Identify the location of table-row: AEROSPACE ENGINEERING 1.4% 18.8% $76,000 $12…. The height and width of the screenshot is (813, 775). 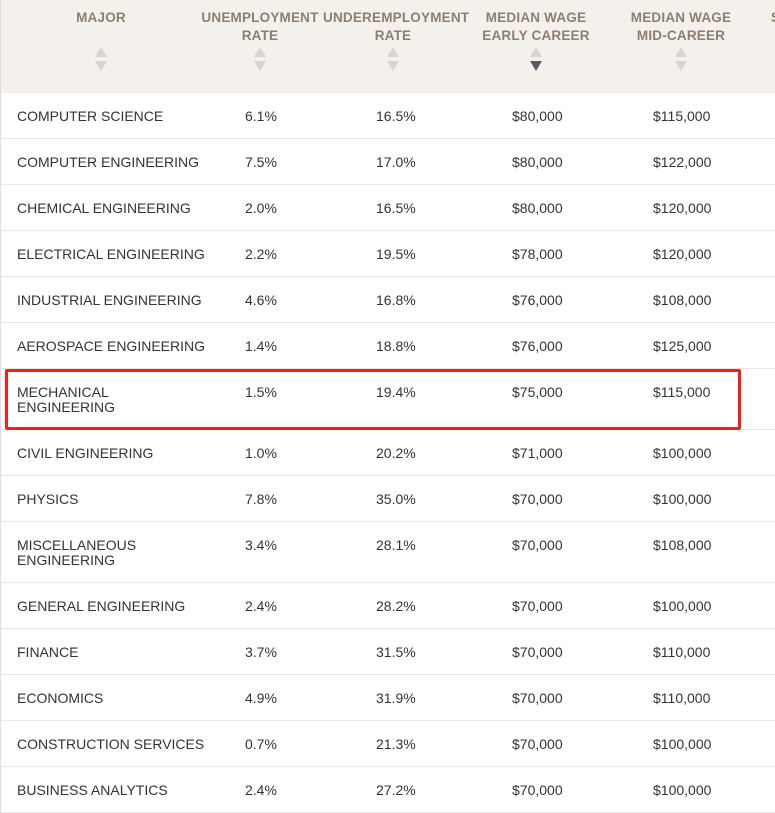
(388, 346).